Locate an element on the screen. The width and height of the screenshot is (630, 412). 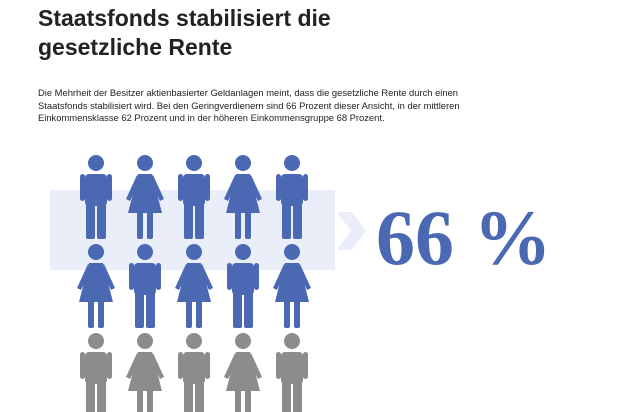
arrow is located at coordinates (351, 231).